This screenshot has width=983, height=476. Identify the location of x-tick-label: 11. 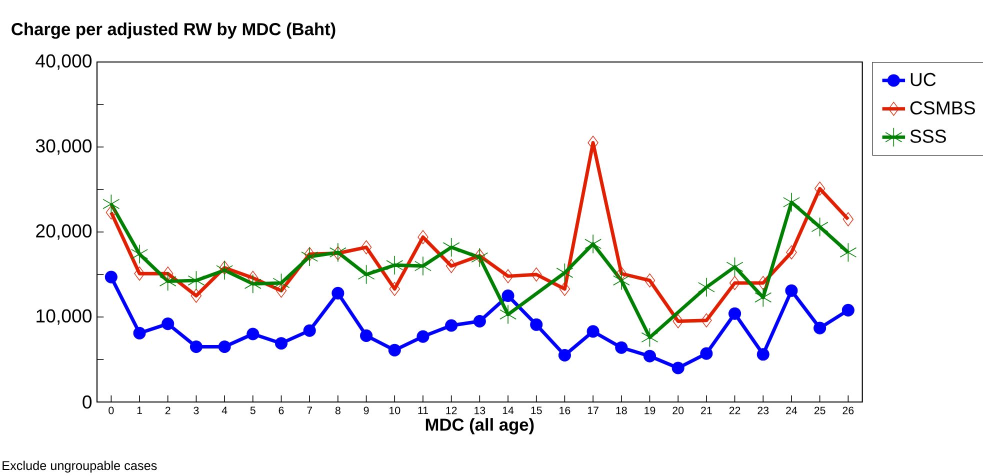
(423, 410).